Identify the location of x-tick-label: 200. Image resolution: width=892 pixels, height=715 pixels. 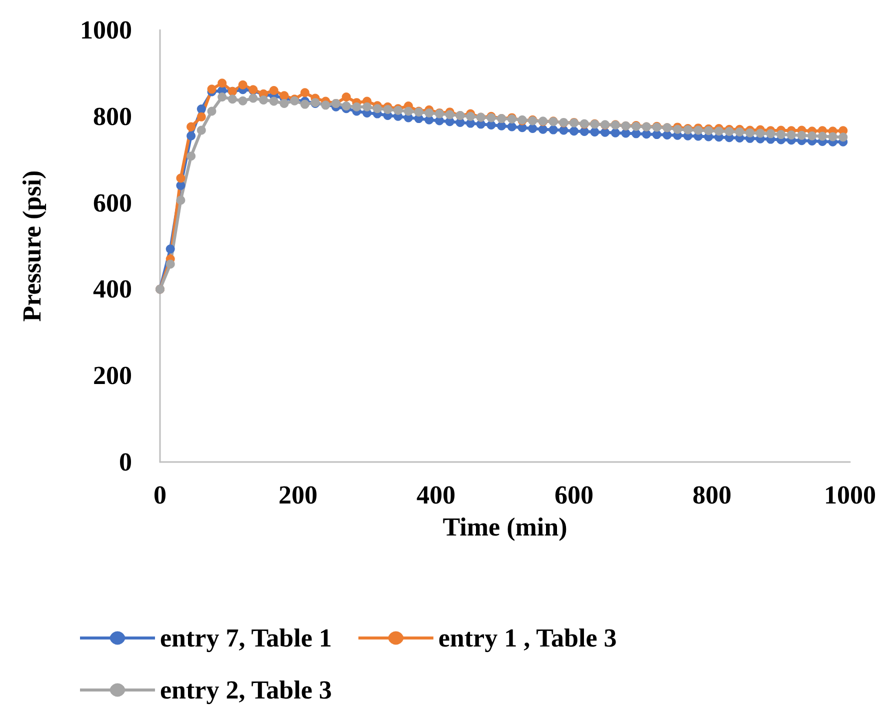
(298, 495).